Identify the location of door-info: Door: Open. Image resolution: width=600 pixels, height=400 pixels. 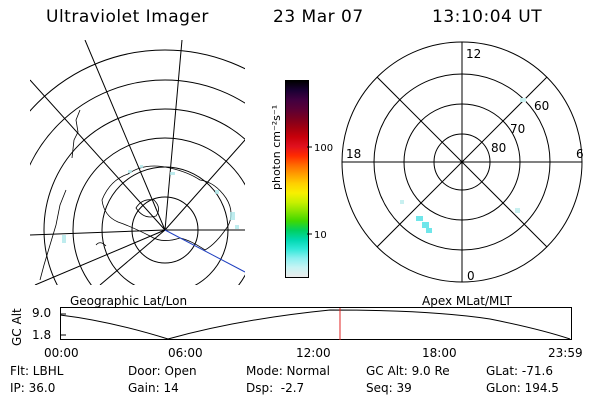
(162, 371).